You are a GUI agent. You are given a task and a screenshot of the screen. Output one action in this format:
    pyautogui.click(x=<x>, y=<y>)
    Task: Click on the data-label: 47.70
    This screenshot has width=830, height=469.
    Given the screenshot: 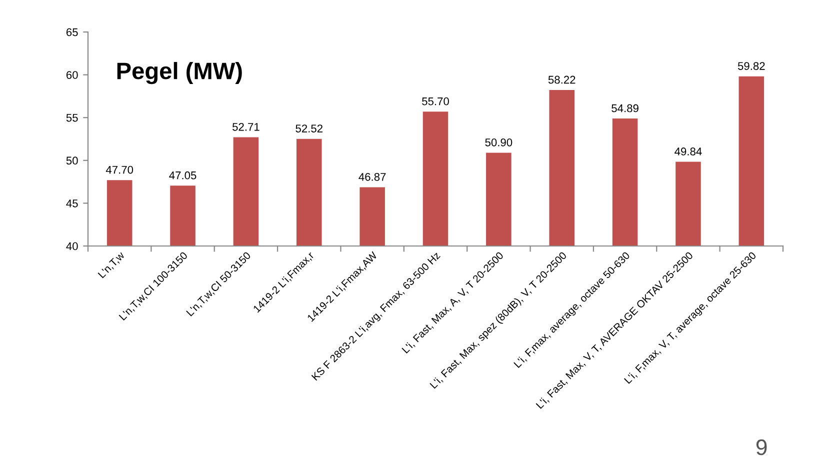 What is the action you would take?
    pyautogui.click(x=120, y=170)
    